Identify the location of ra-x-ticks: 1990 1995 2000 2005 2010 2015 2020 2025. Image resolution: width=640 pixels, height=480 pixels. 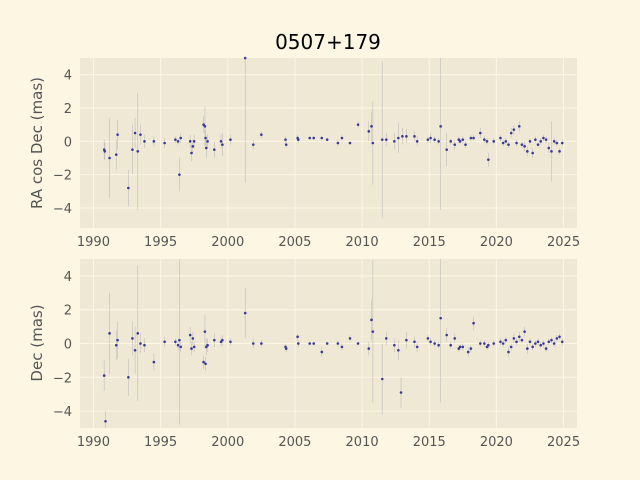
(328, 242).